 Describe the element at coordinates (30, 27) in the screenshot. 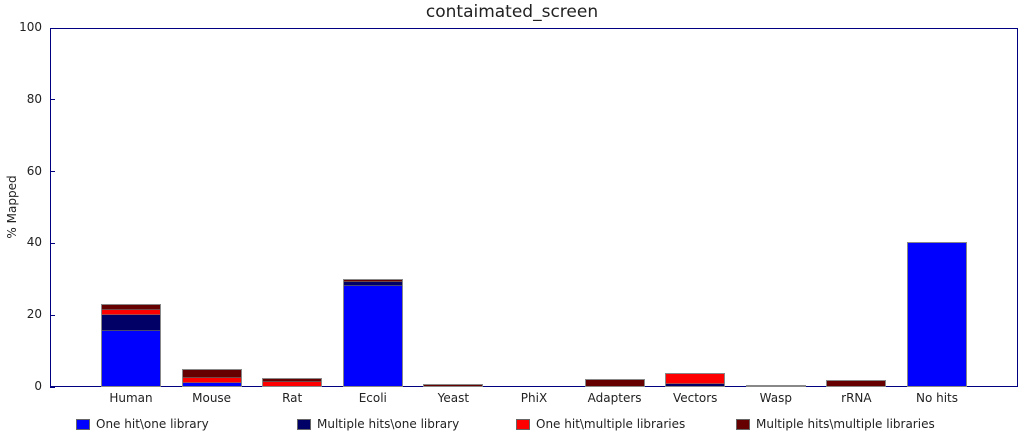

I see `y-tick-label: 100` at that location.